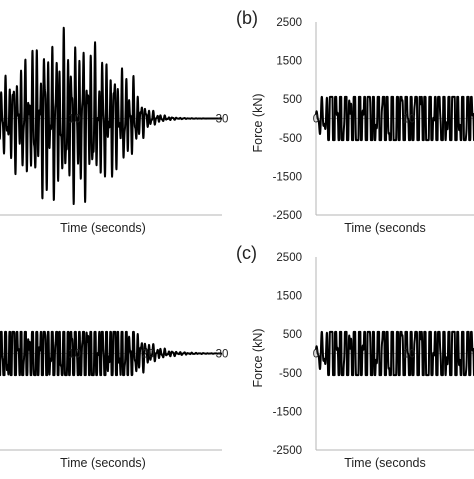 The height and width of the screenshot is (479, 474). What do you see at coordinates (246, 253) in the screenshot?
I see `panel-label: (c)` at bounding box center [246, 253].